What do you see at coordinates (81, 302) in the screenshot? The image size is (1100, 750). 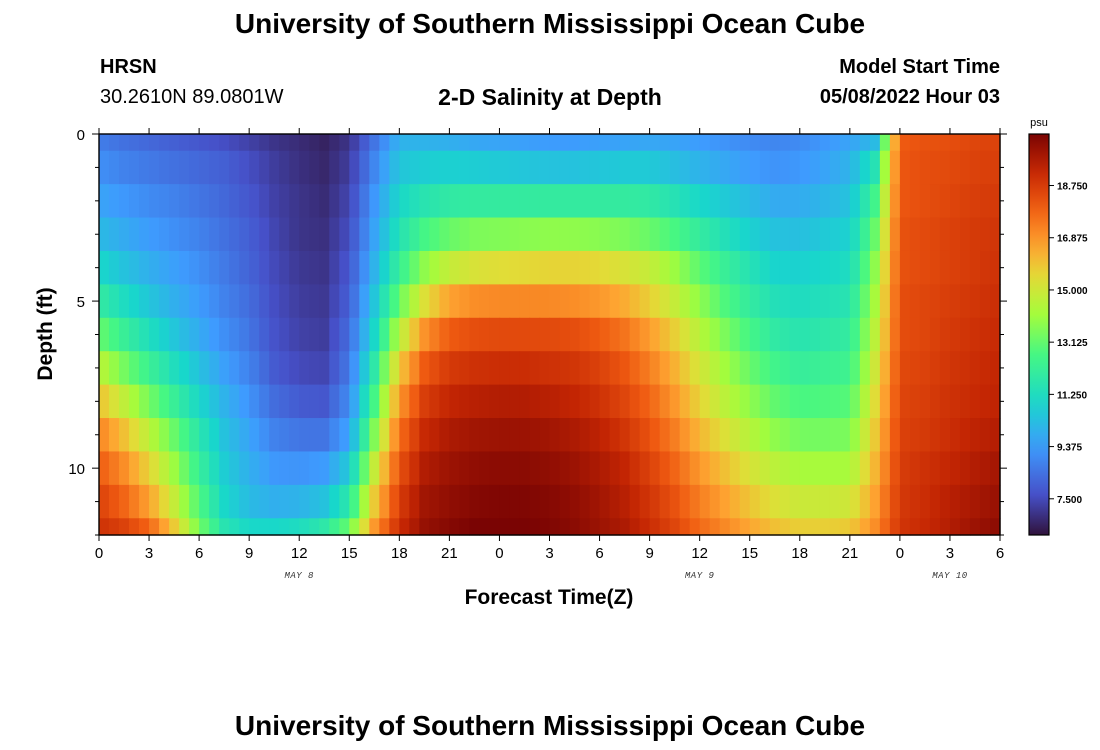 I see `y-tick-label: 5` at bounding box center [81, 302].